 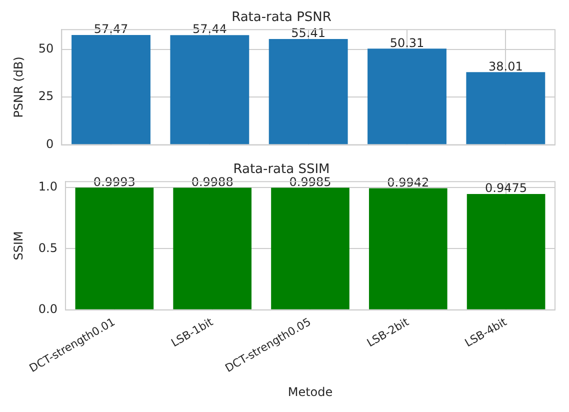 I want to click on y-tick-label: 25, so click(x=46, y=96).